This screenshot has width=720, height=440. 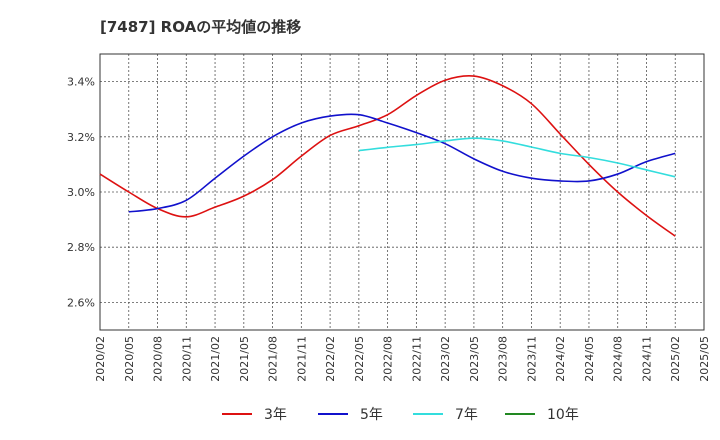 What do you see at coordinates (244, 359) in the screenshot?
I see `x-tick-label: 2021/05` at bounding box center [244, 359].